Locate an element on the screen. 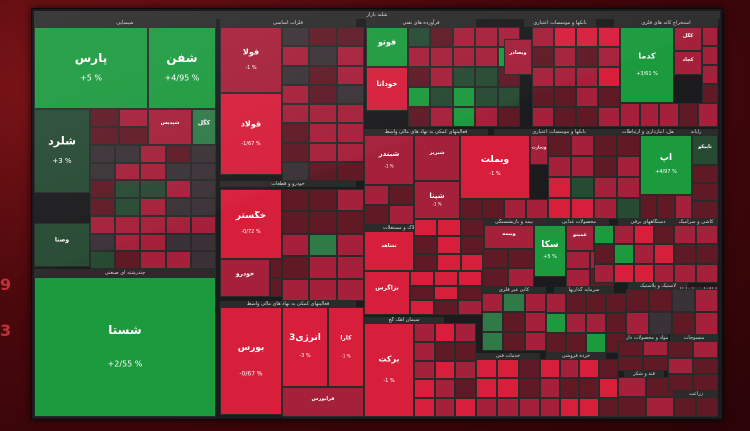 The height and width of the screenshot is (431, 750). stock-tile: وبیمه is located at coordinates (509, 237).